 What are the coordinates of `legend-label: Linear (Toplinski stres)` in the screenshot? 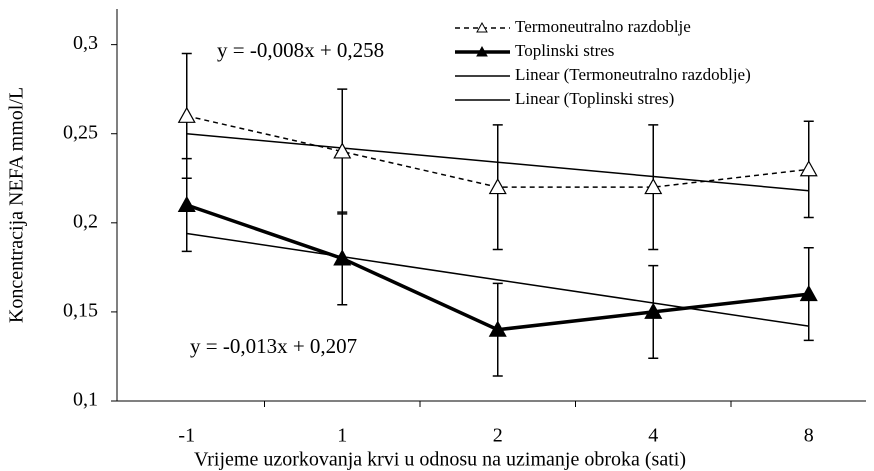 It's located at (594, 98).